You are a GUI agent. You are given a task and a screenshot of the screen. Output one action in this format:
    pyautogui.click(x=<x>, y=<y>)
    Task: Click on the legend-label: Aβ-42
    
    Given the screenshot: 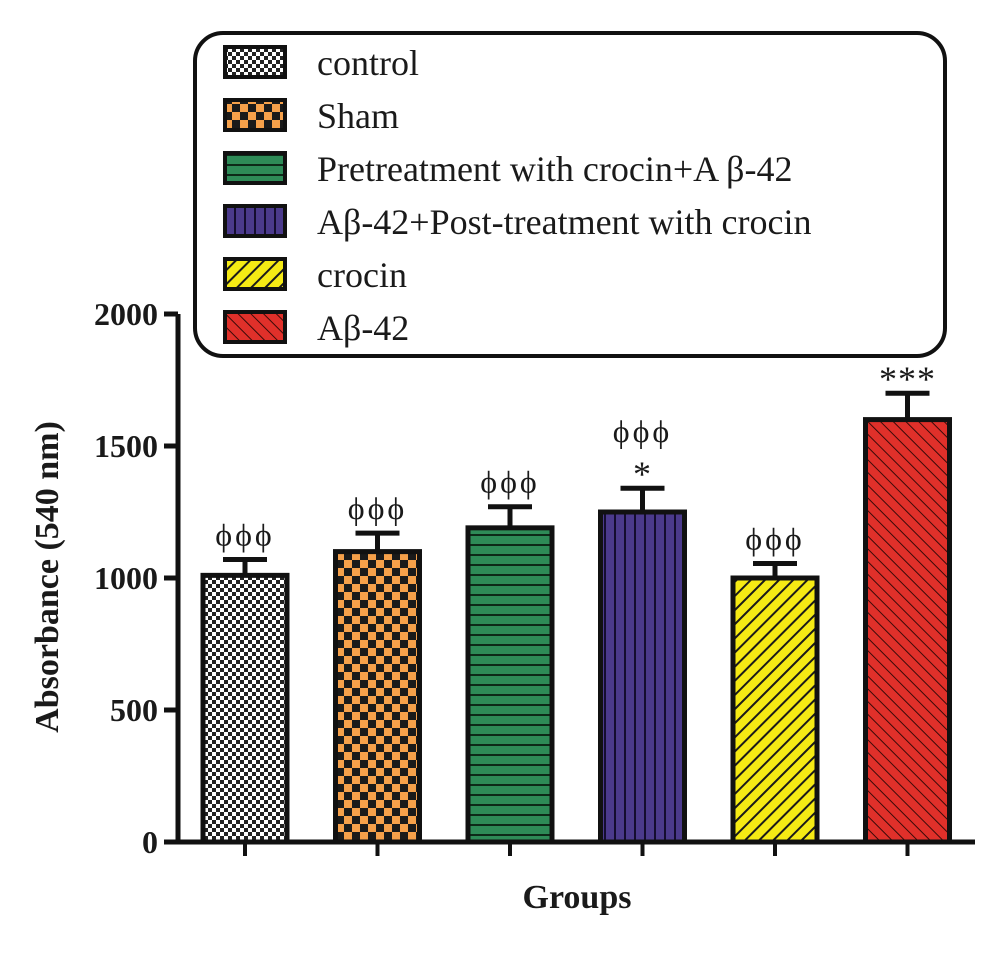 What is the action you would take?
    pyautogui.click(x=363, y=328)
    